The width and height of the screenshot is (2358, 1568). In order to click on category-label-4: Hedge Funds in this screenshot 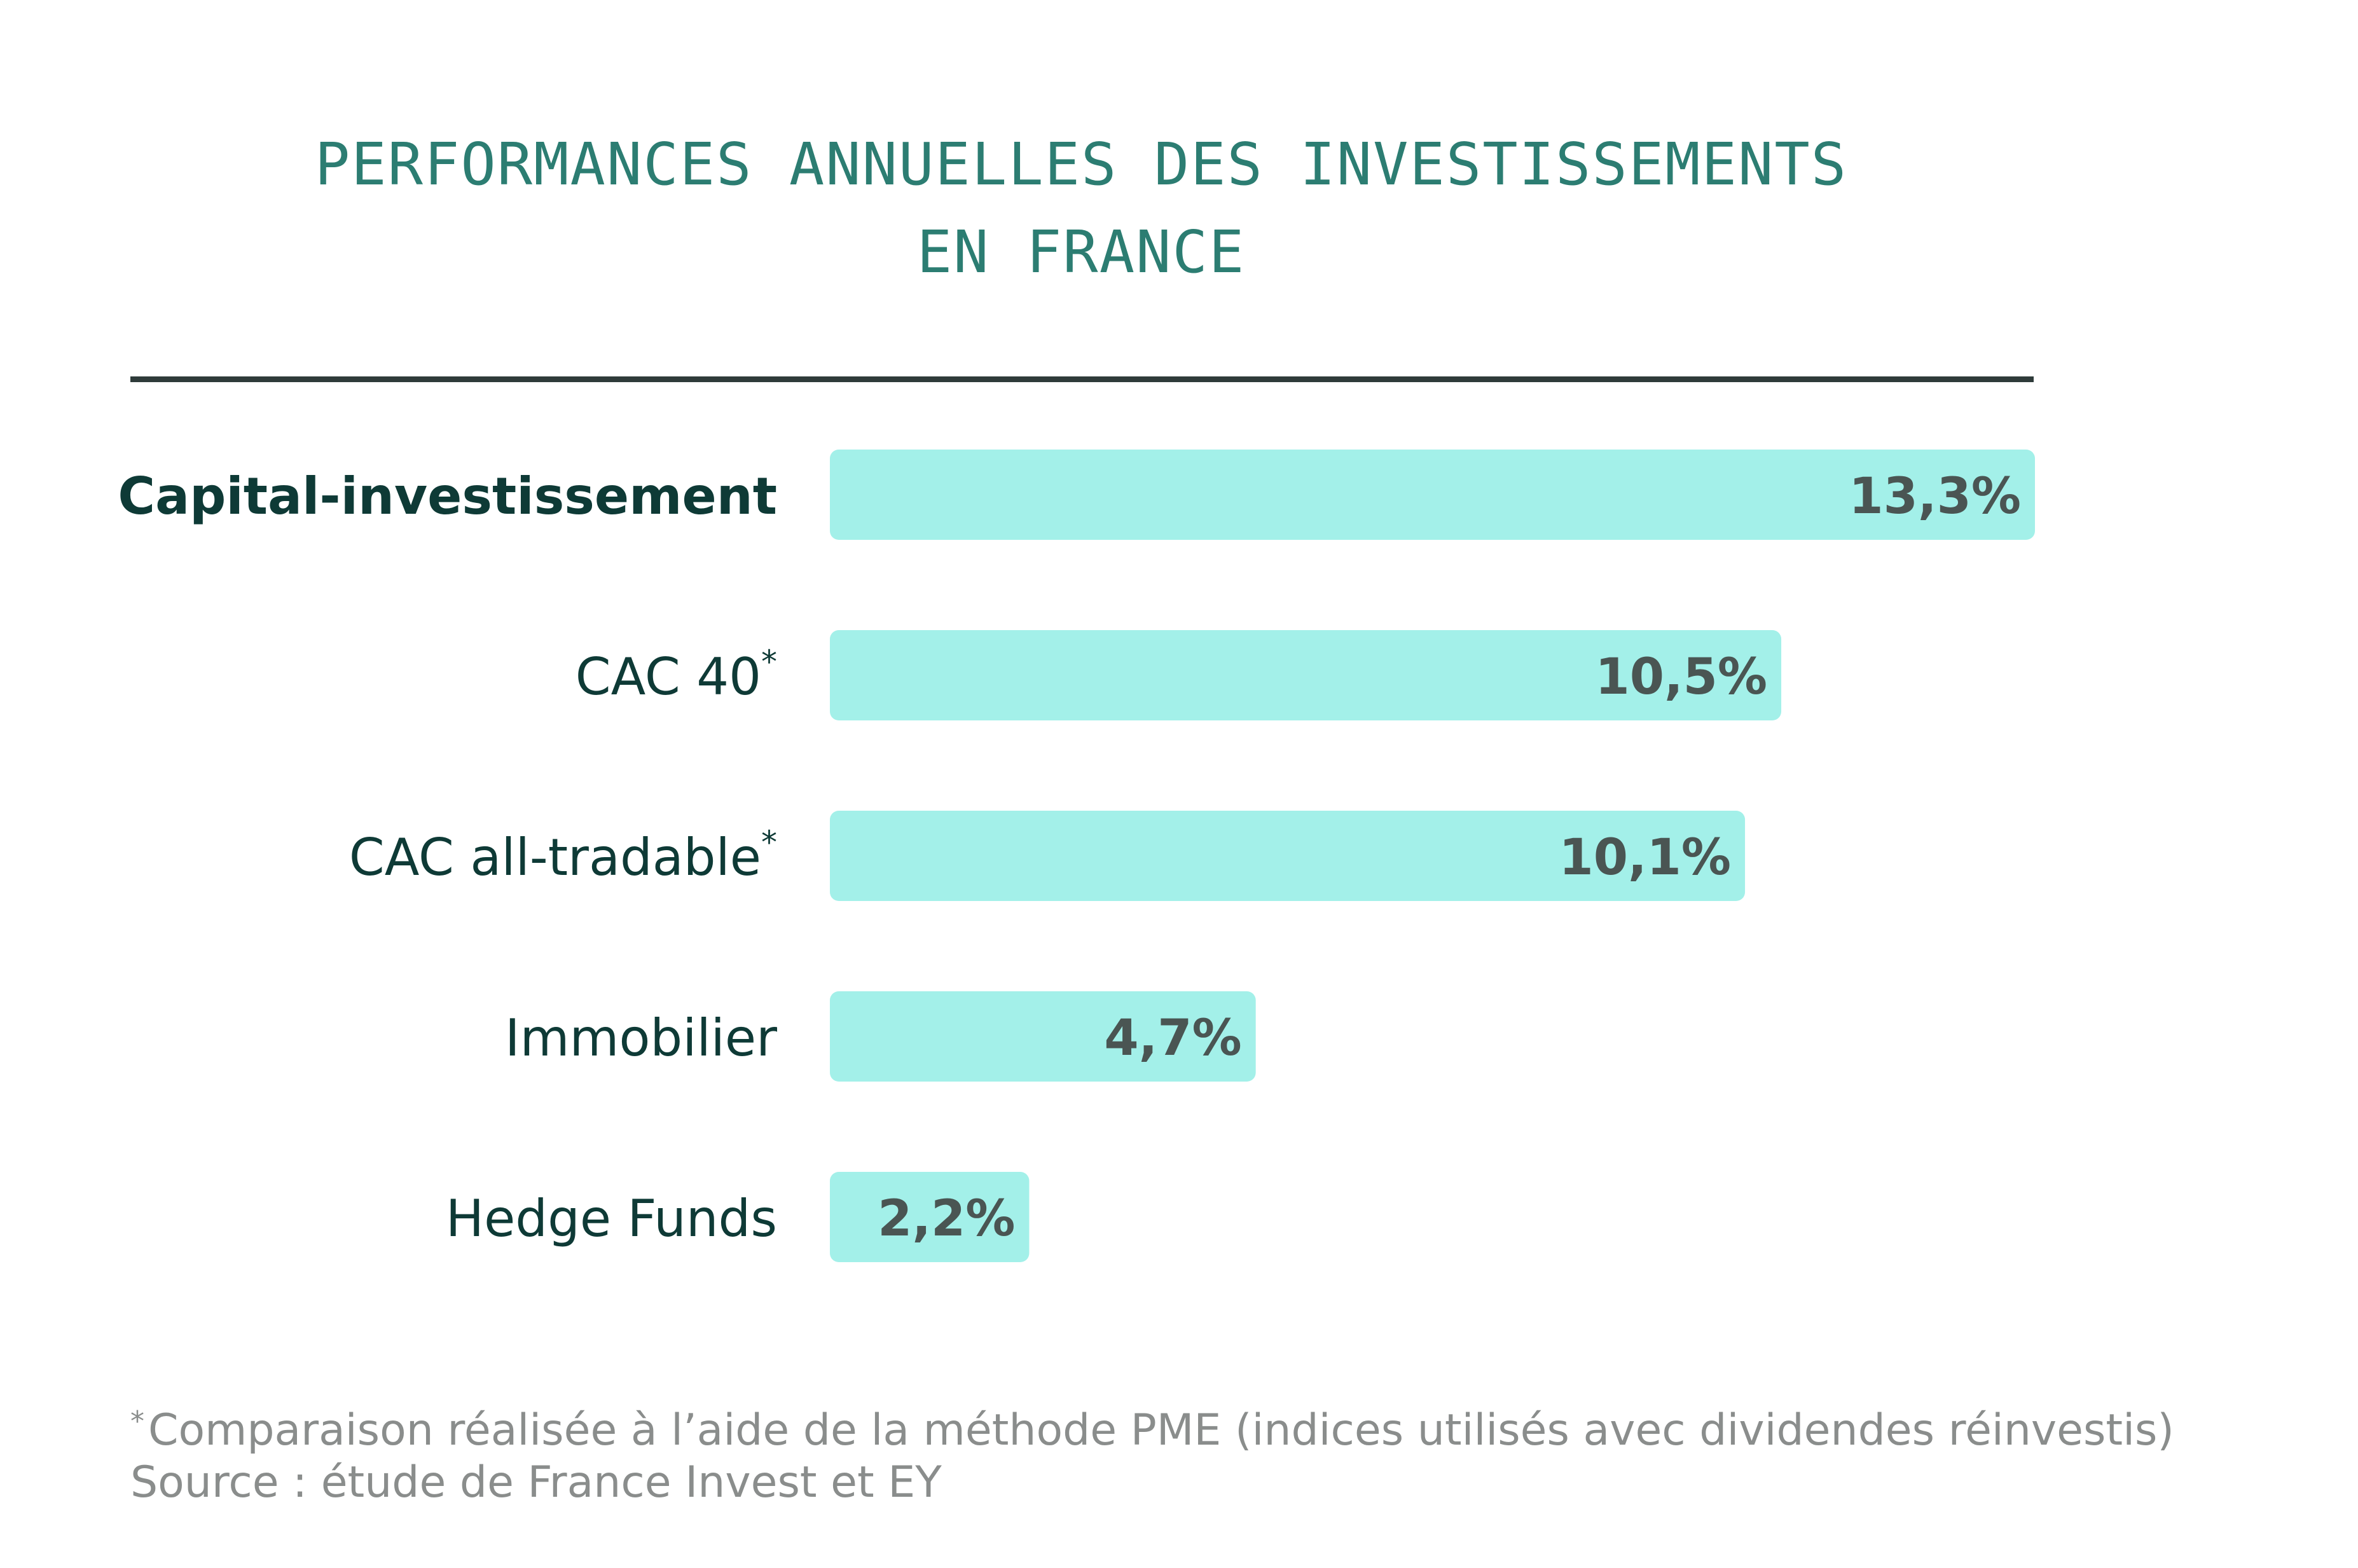, I will do `click(611, 1218)`.